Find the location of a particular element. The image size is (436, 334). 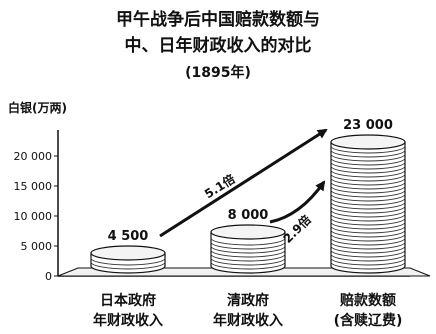

y-axis-label: 白银(万两) is located at coordinates (37, 107).